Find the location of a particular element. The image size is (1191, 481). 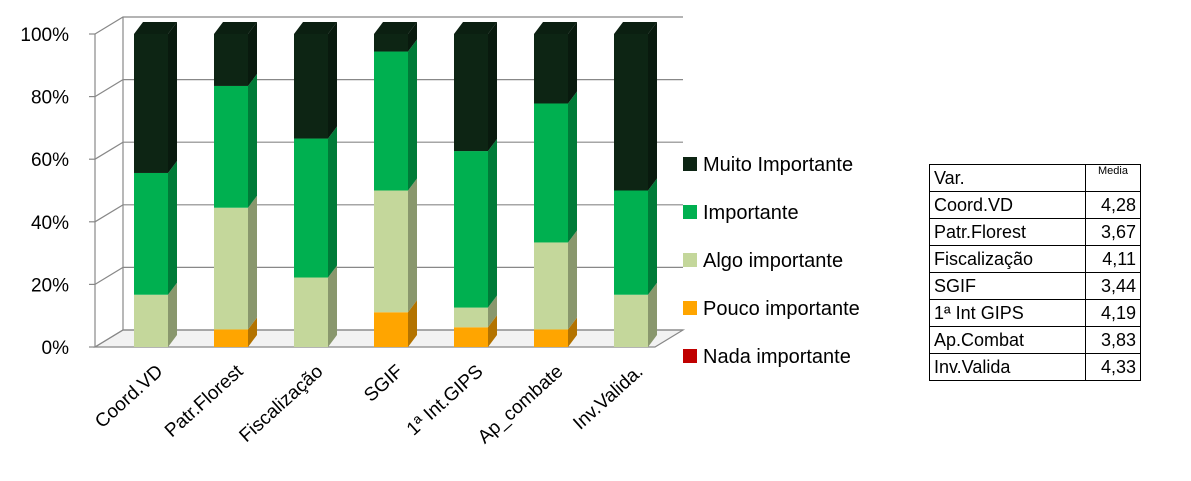

x-category-label: Fiscalização is located at coordinates (282, 404).